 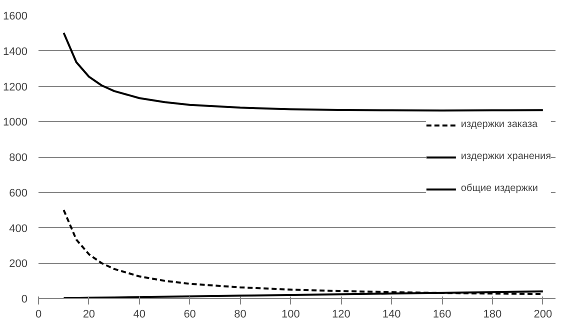 What do you see at coordinates (505, 156) in the screenshot?
I see `legend-label: издержки хранения` at bounding box center [505, 156].